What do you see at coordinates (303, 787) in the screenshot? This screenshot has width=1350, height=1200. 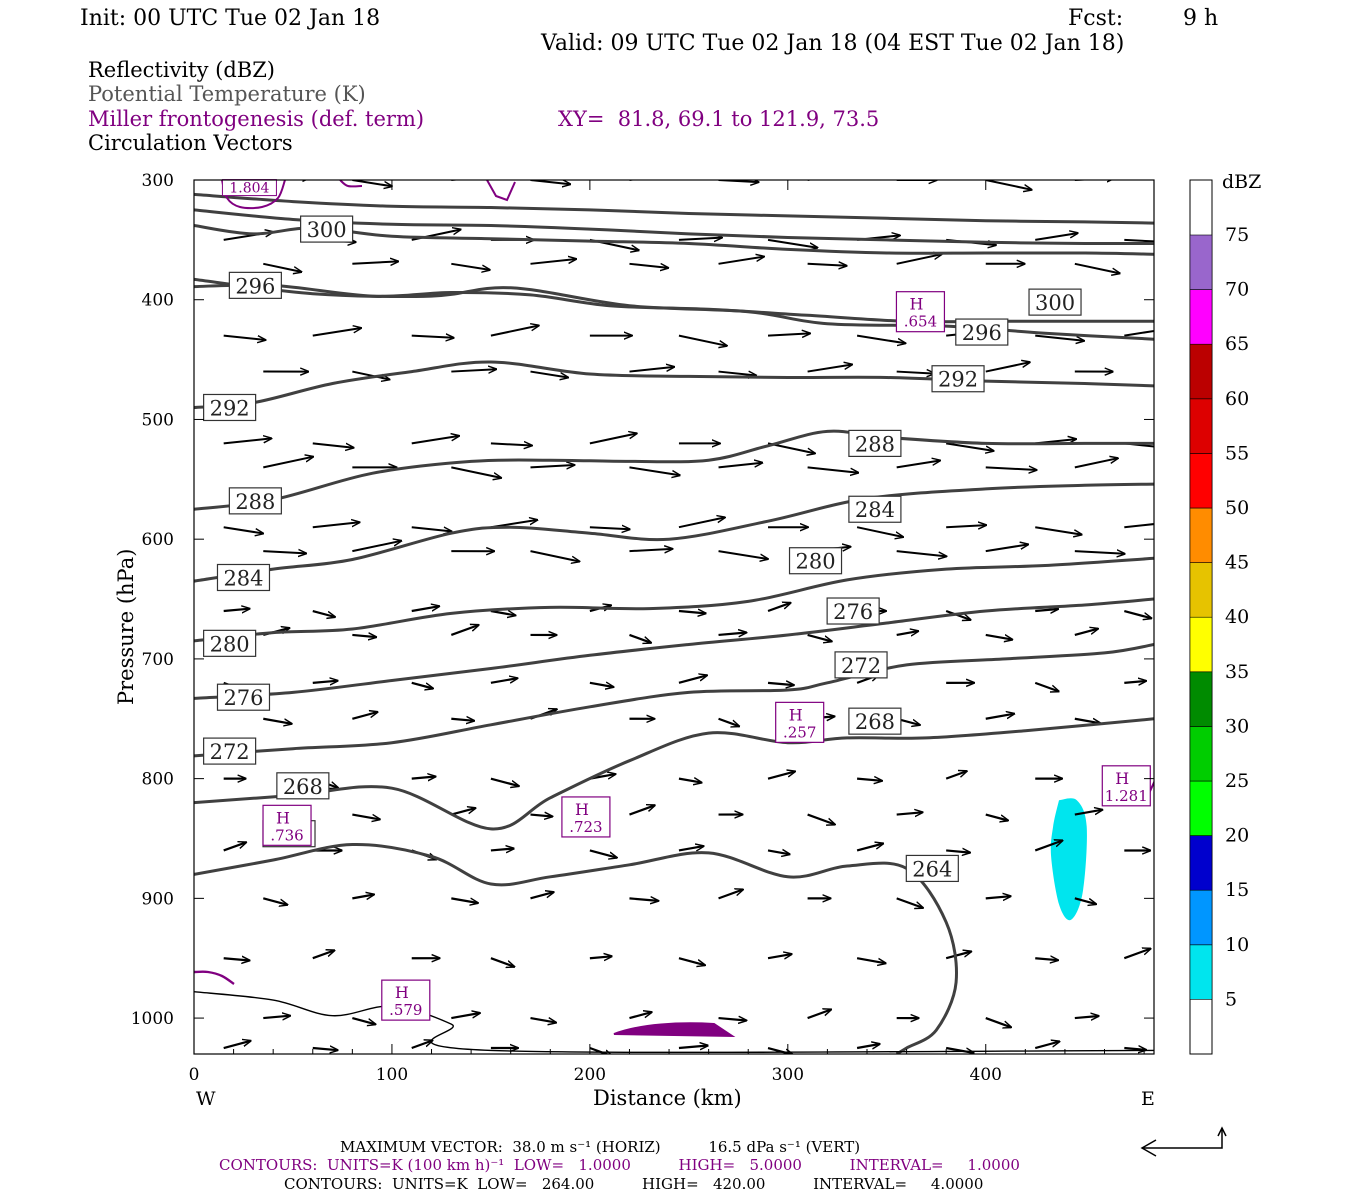 I see `theta-label-text: 268` at bounding box center [303, 787].